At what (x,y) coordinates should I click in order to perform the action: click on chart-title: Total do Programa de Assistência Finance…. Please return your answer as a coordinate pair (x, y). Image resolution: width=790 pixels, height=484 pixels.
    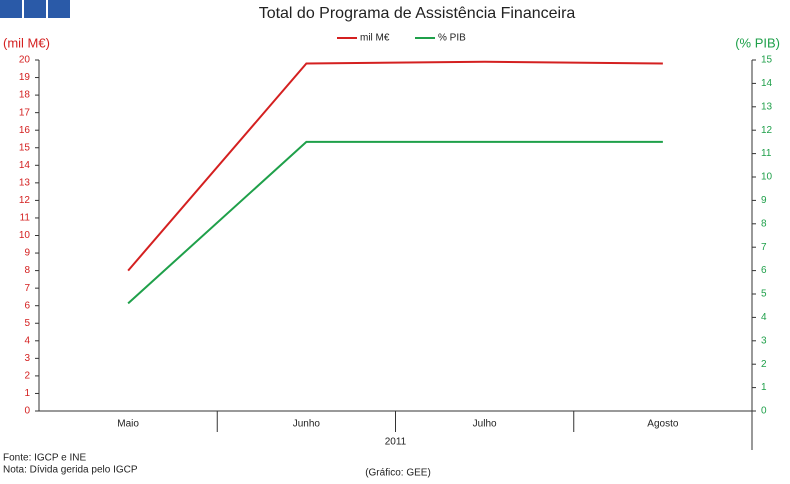
    Looking at the image, I should click on (417, 13).